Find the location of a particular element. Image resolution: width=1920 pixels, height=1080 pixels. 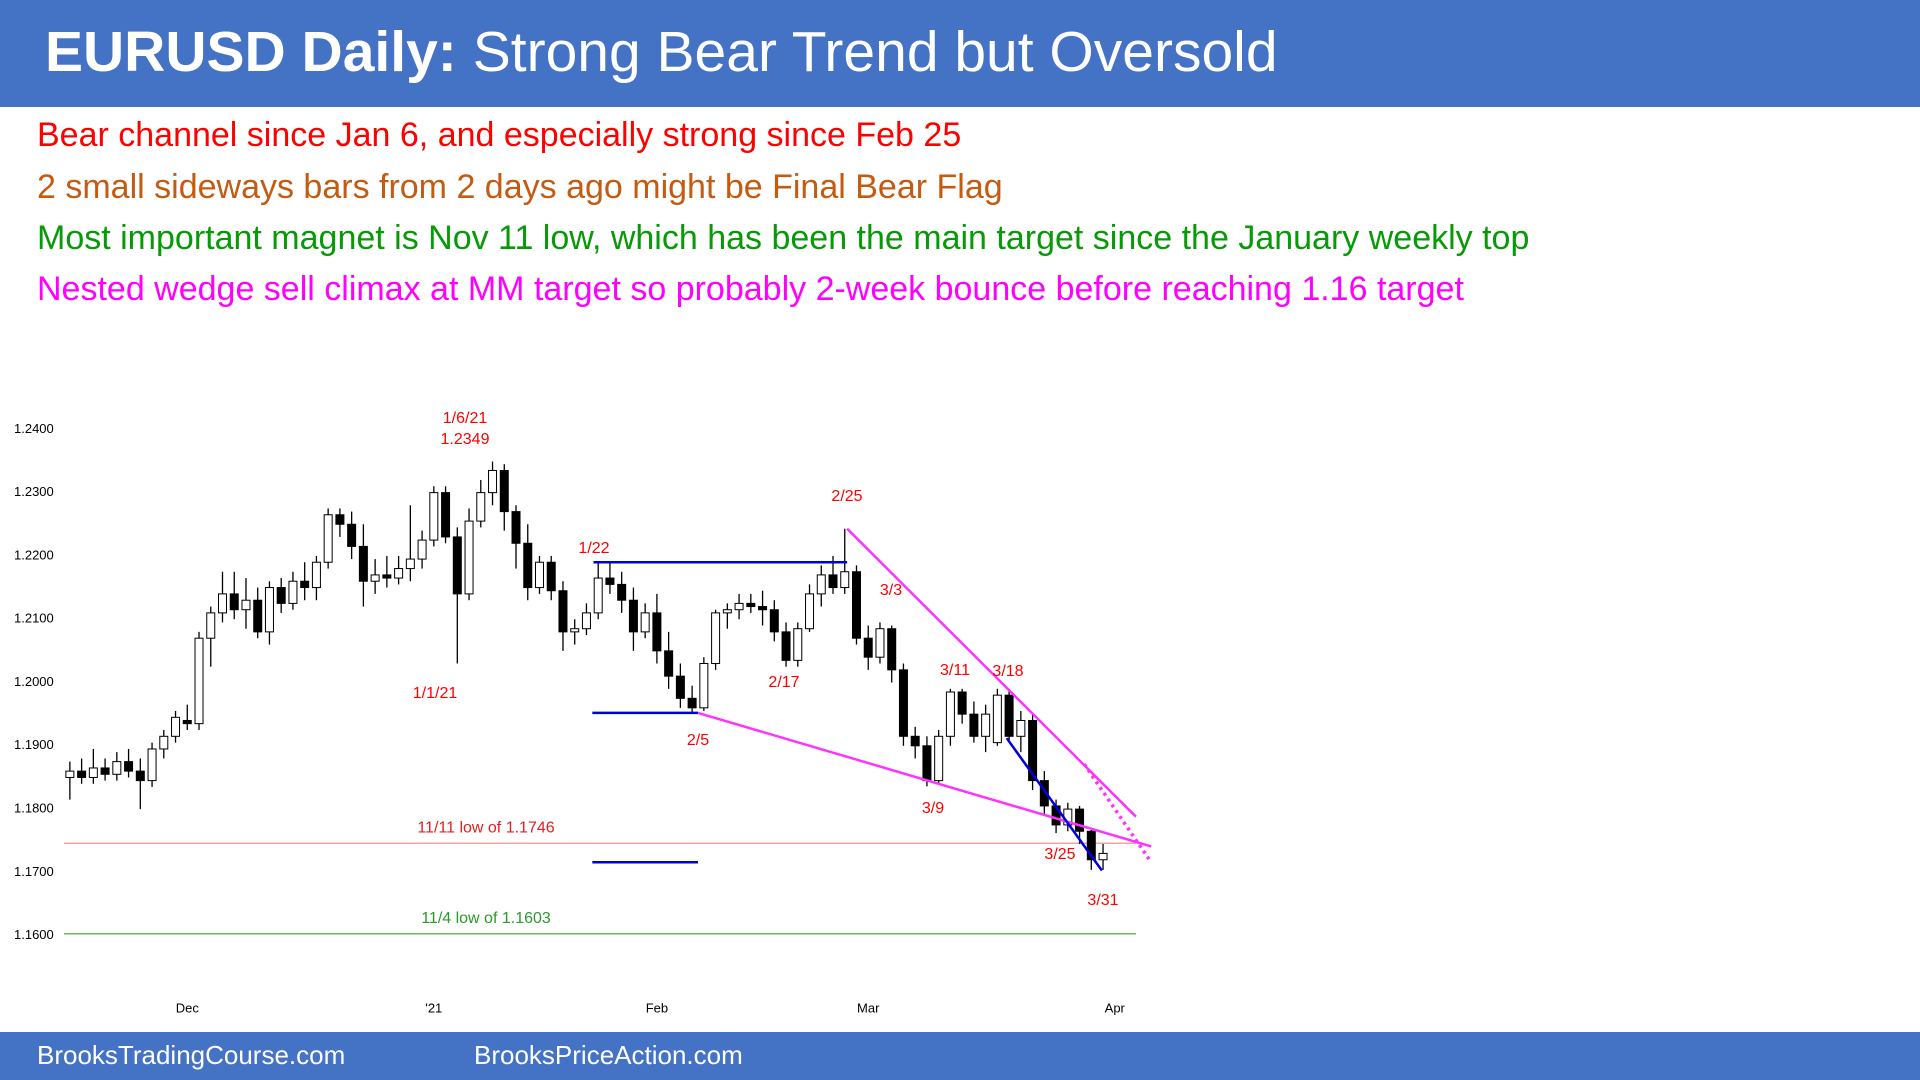

y-tick-label: 1.1700 is located at coordinates (34, 871).